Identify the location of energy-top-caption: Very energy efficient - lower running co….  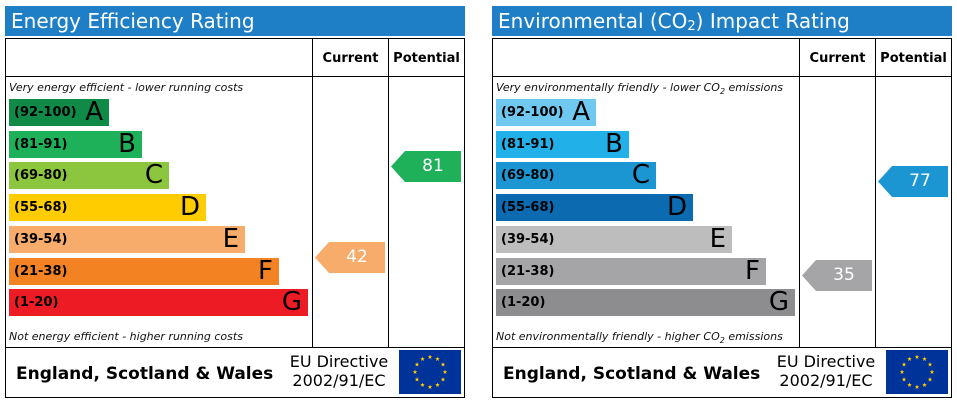
(126, 87).